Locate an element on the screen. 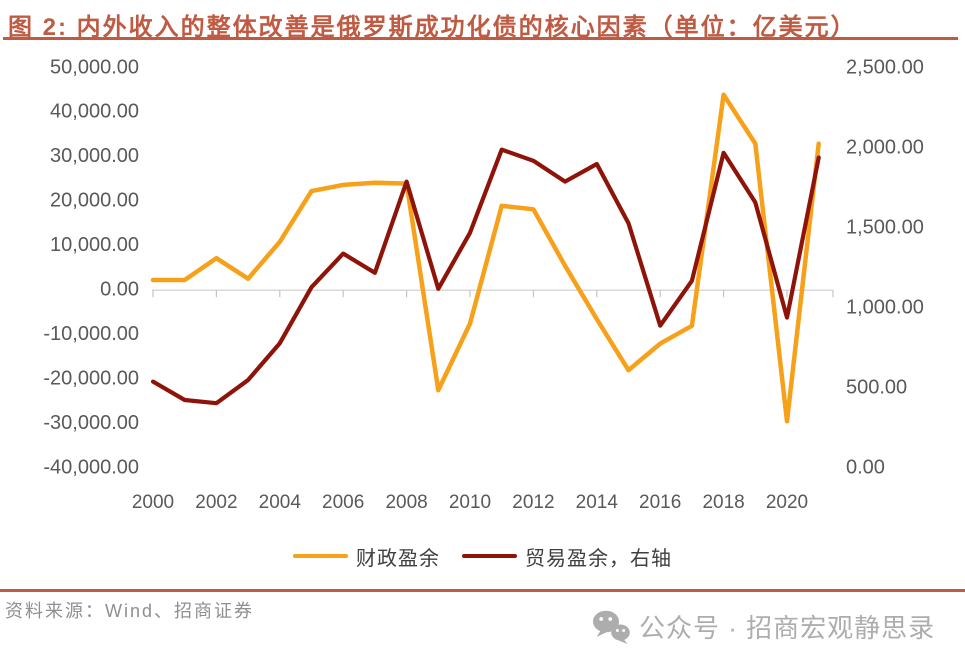 The width and height of the screenshot is (965, 664). svg-text: 2000 is located at coordinates (153, 502).